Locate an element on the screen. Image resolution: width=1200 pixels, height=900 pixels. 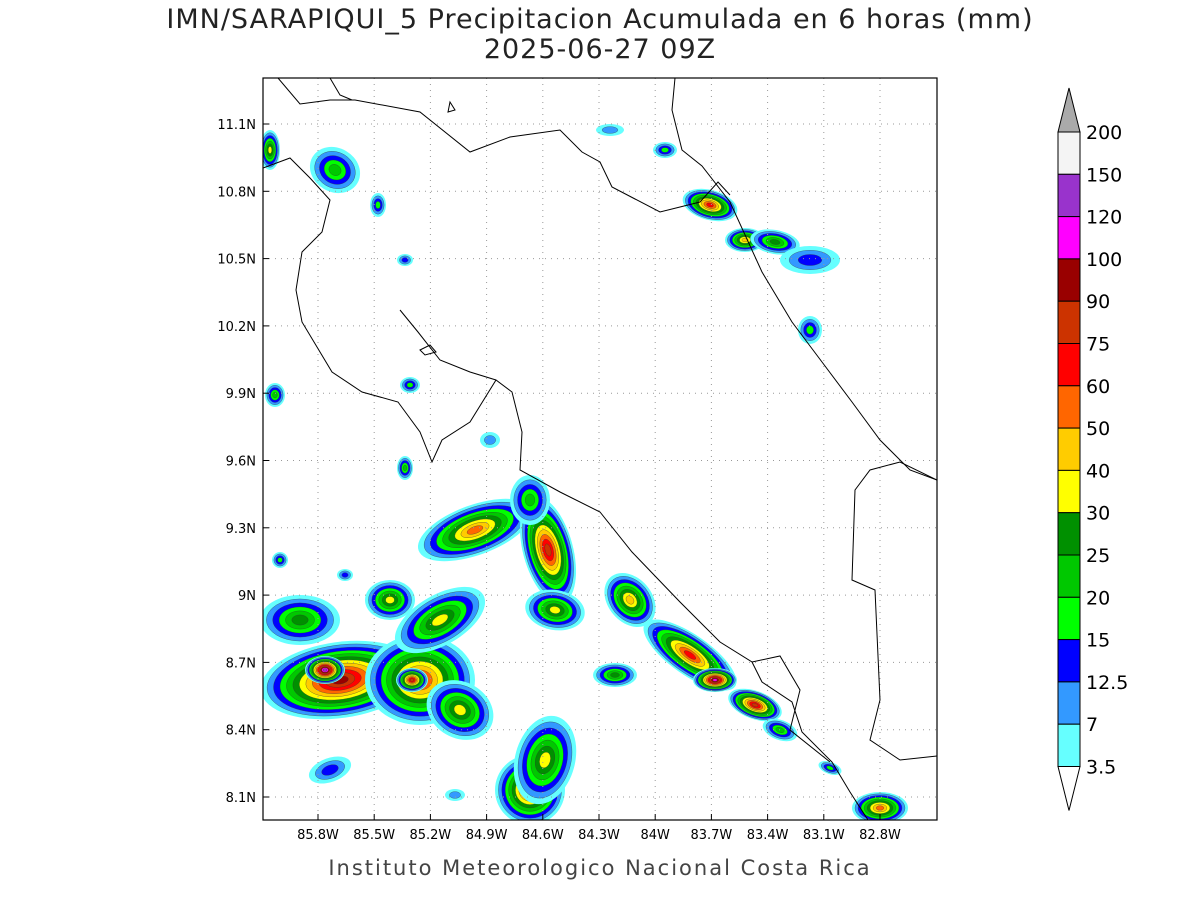
lat-tick-label: 8.7N is located at coordinates (241, 663).